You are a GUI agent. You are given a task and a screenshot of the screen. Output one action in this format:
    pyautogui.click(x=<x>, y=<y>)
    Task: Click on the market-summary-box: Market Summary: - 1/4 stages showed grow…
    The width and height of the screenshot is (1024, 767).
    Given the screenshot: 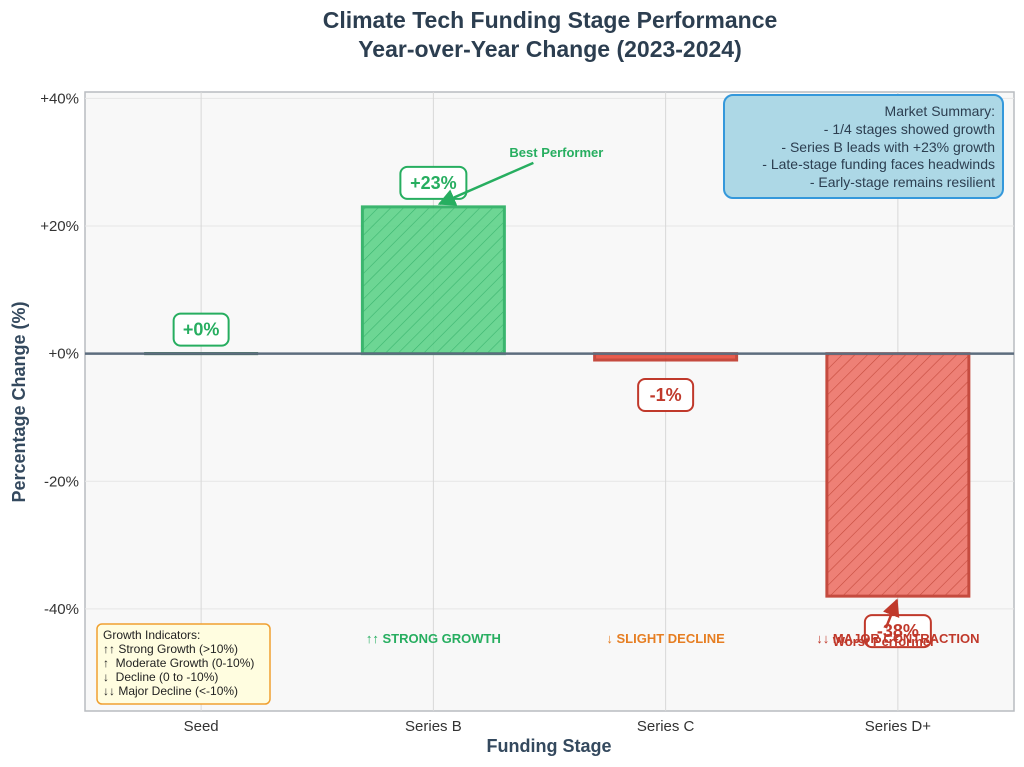 What is the action you would take?
    pyautogui.click(x=863, y=146)
    